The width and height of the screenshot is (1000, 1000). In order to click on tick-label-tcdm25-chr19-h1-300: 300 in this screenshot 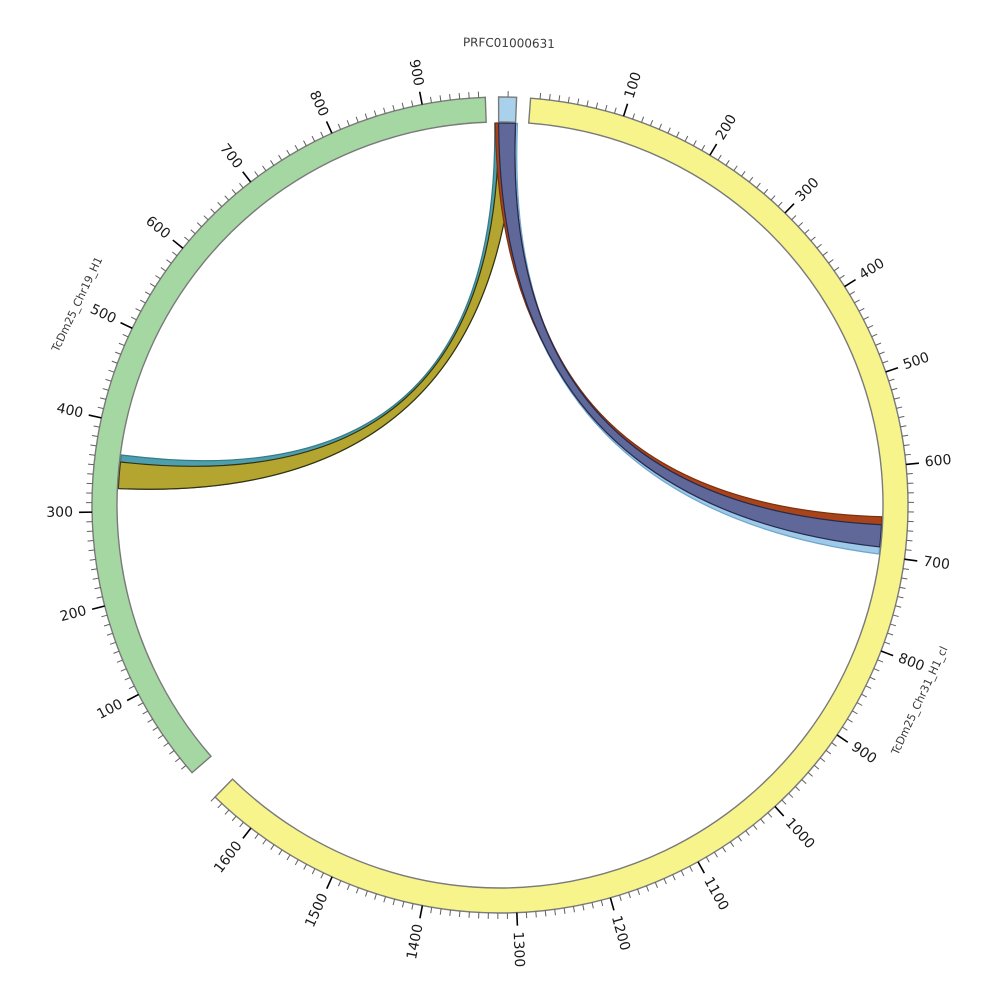, I will do `click(59, 512)`.